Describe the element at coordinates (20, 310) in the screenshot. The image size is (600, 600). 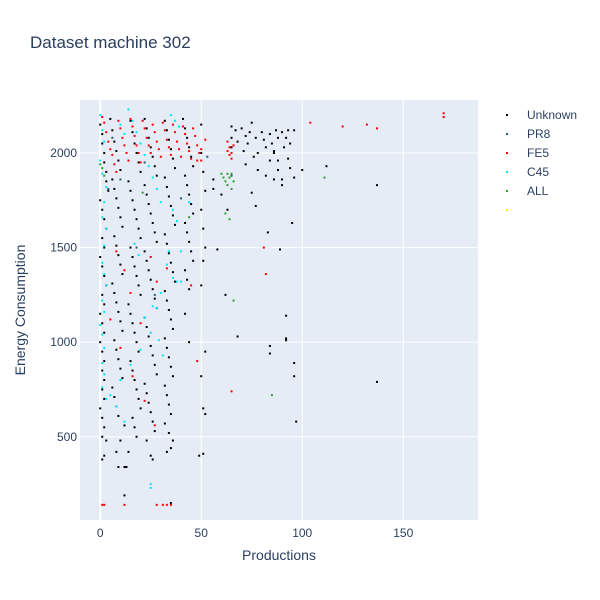
I see `y-axis-title: Energy Consumption` at that location.